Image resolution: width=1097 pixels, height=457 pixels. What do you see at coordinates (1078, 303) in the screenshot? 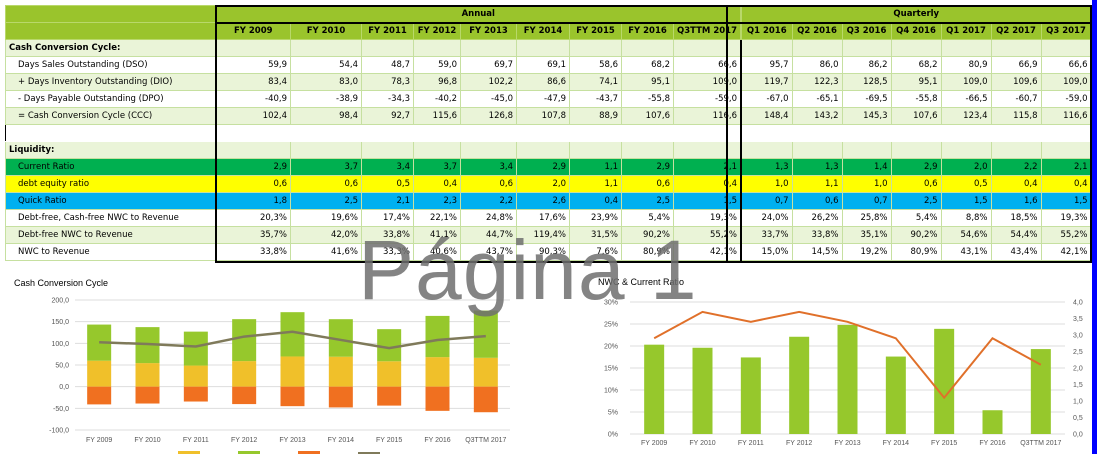
I see `y2-tick-label: 4,0` at bounding box center [1078, 303].